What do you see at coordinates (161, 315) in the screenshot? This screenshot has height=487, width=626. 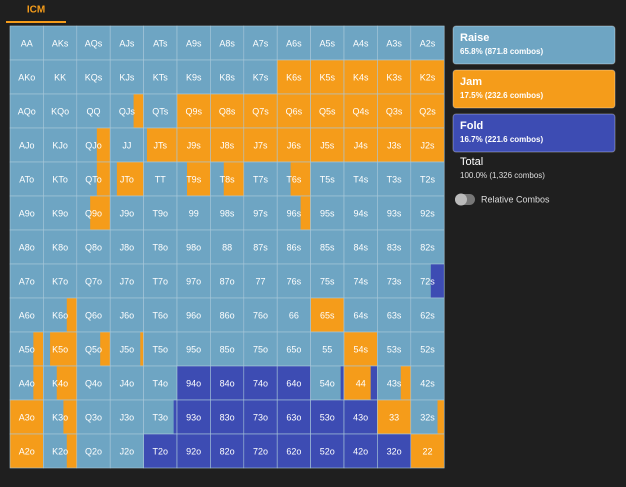 I see `hand-label: T6o` at bounding box center [161, 315].